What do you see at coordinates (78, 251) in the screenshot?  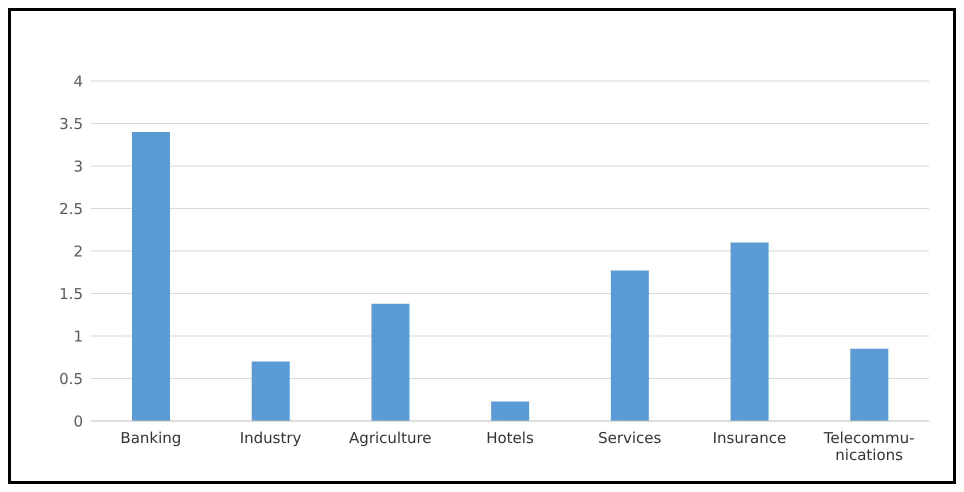 I see `y-tick-label: 2` at bounding box center [78, 251].